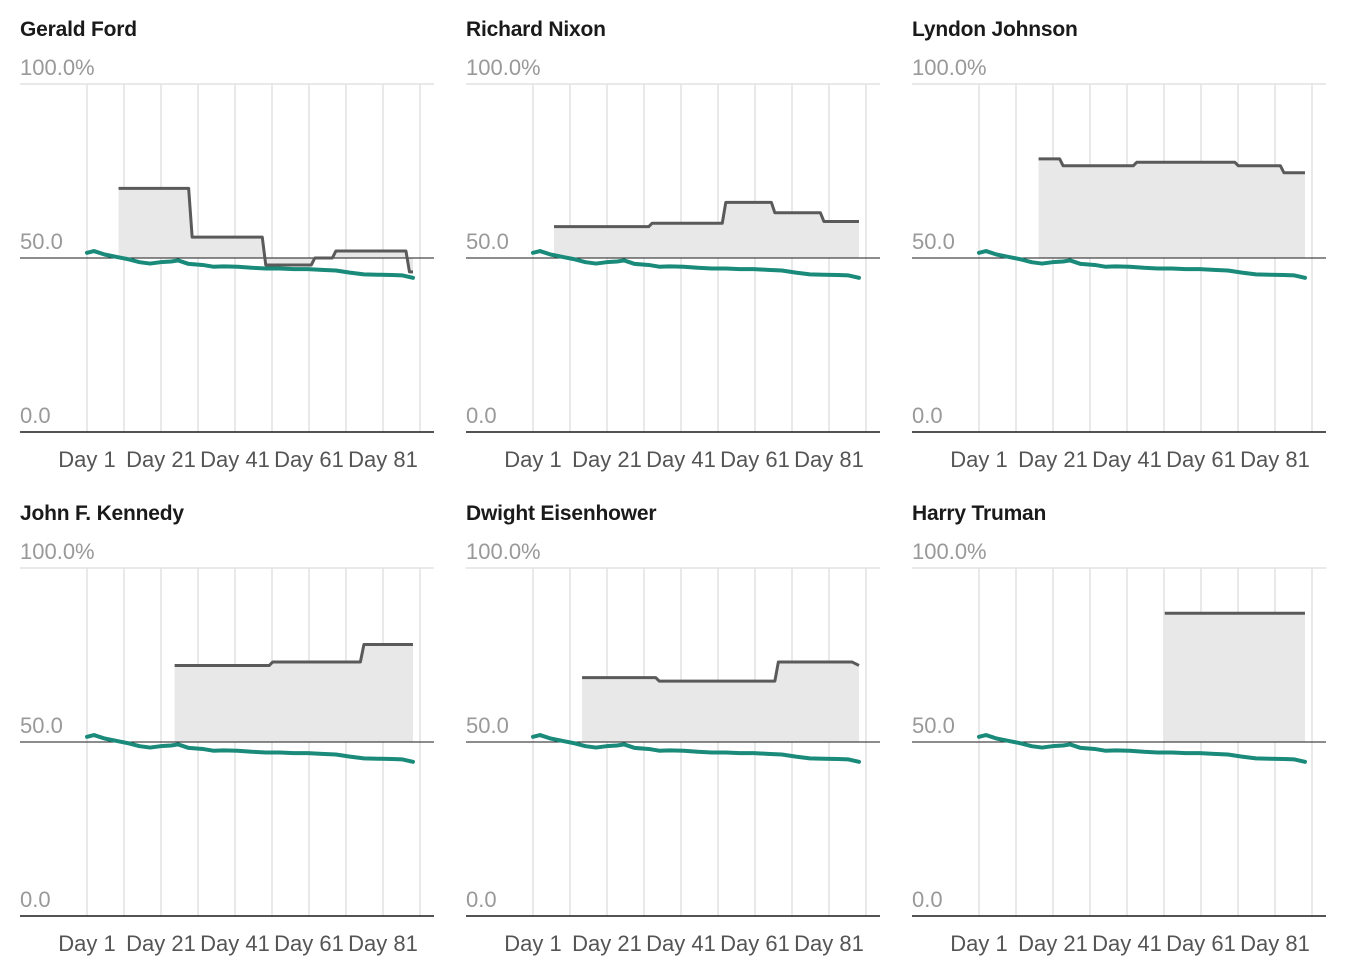 This screenshot has height=976, width=1356. What do you see at coordinates (102, 513) in the screenshot?
I see `chart-title: John F. Kennedy` at bounding box center [102, 513].